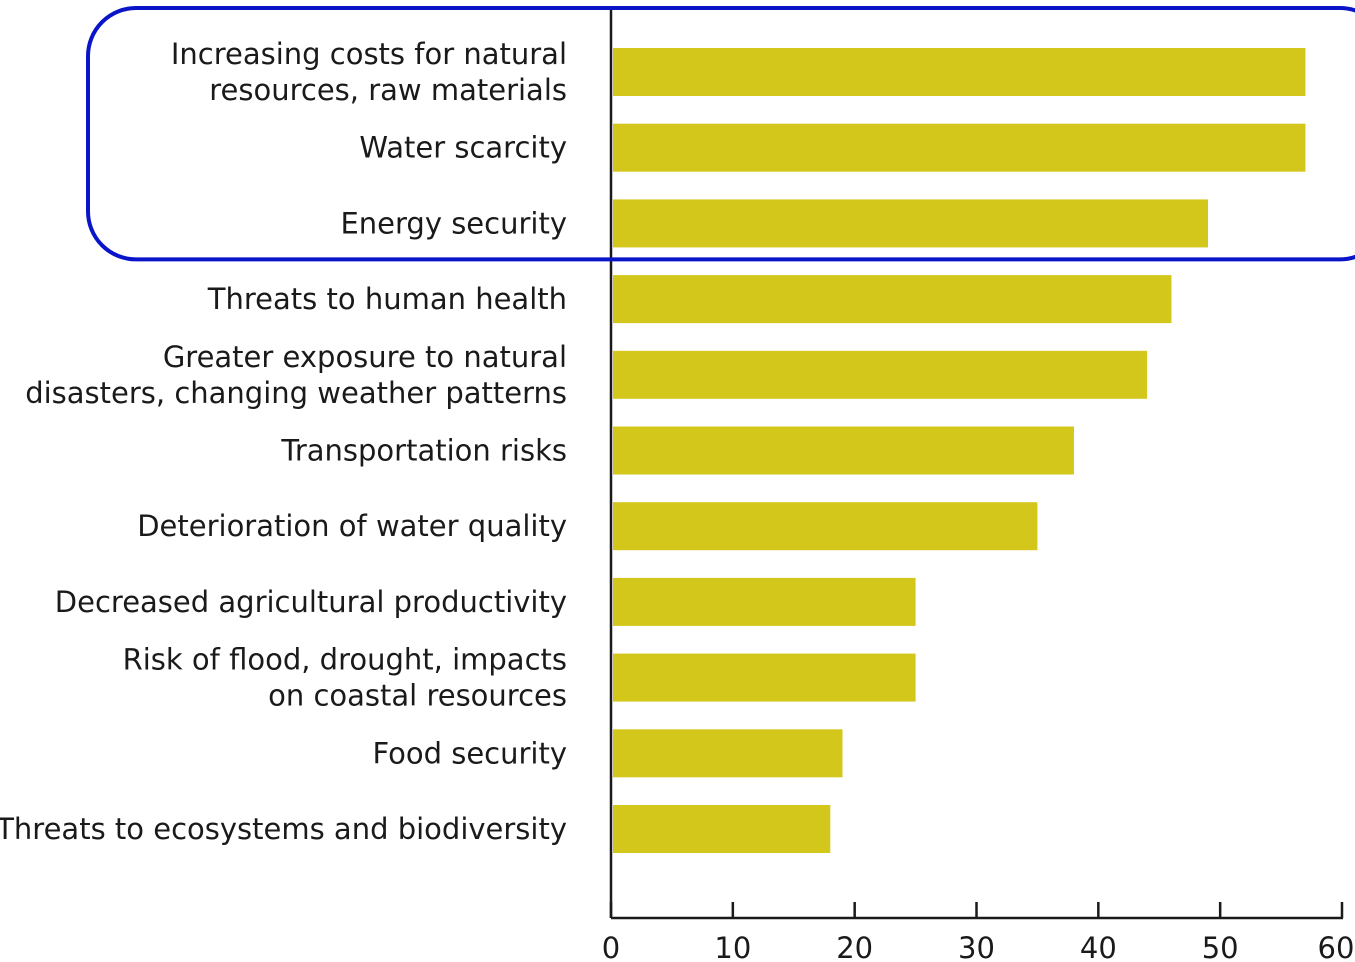 The width and height of the screenshot is (1355, 962). What do you see at coordinates (732, 946) in the screenshot?
I see `x-tick-label: 10` at bounding box center [732, 946].